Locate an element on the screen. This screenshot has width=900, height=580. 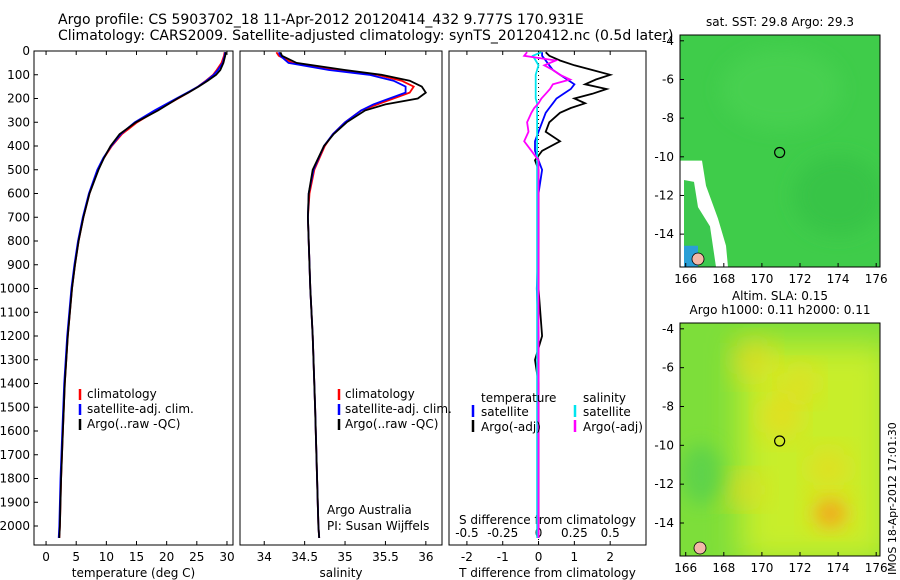
map-x-tick-label: 166 is located at coordinates (685, 279).